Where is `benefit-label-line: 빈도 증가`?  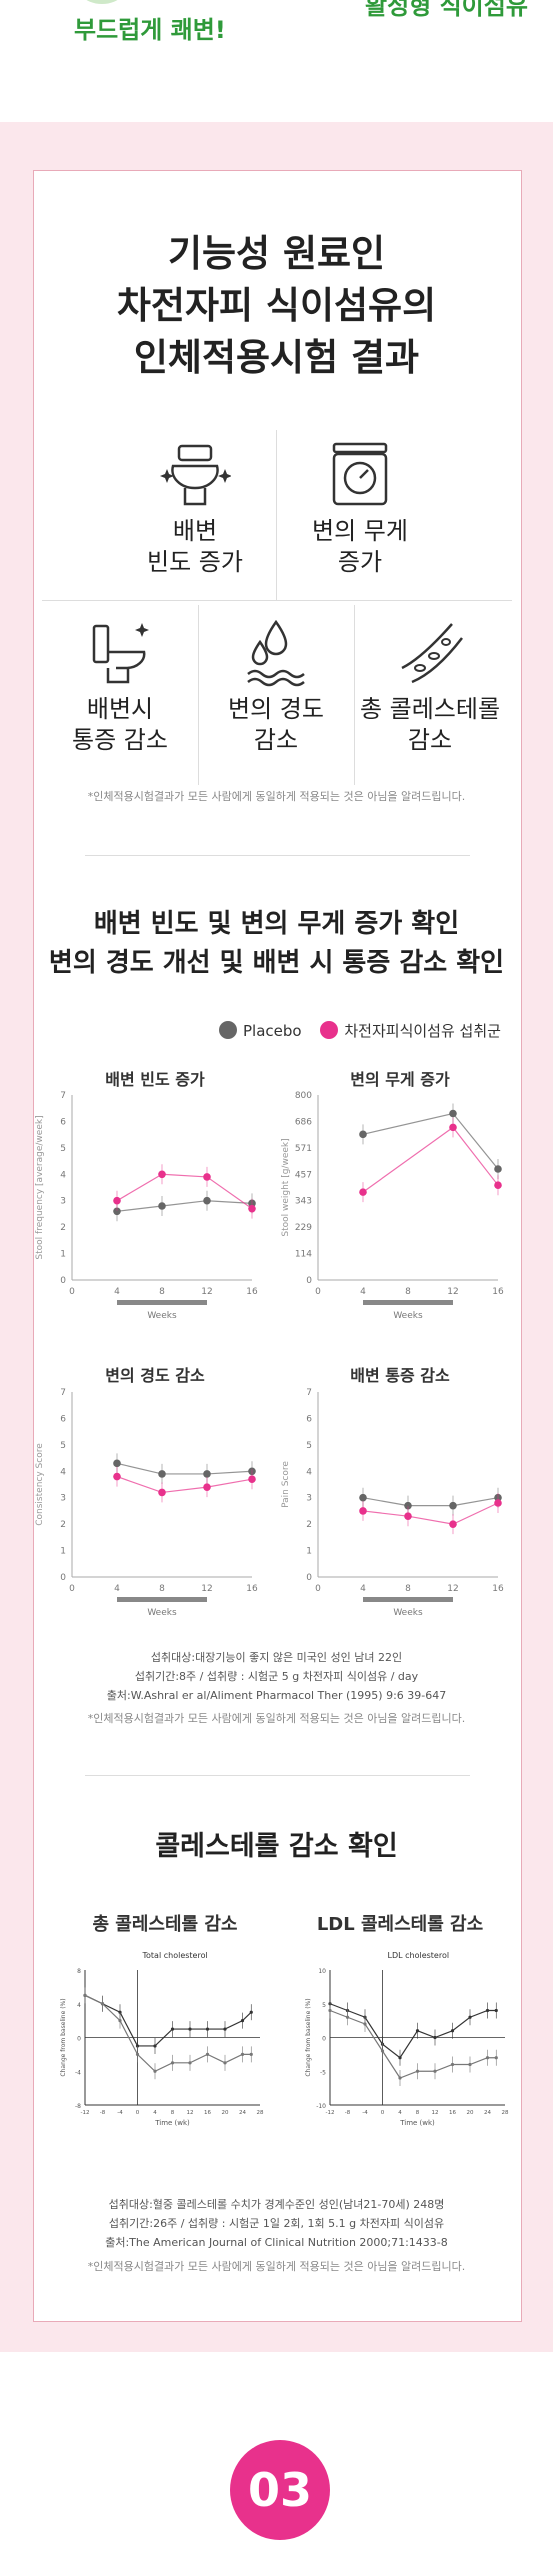 benefit-label-line: 빈도 증가 is located at coordinates (195, 562).